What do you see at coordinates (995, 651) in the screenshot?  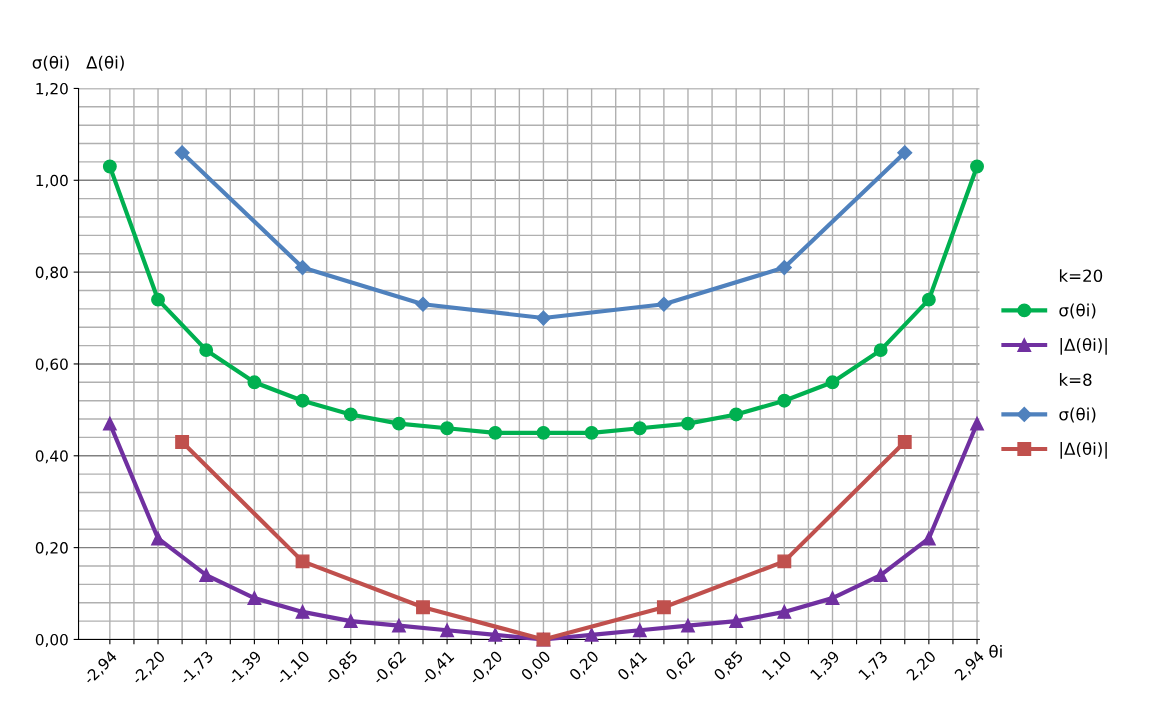 I see `x-axis-title: θi` at bounding box center [995, 651].